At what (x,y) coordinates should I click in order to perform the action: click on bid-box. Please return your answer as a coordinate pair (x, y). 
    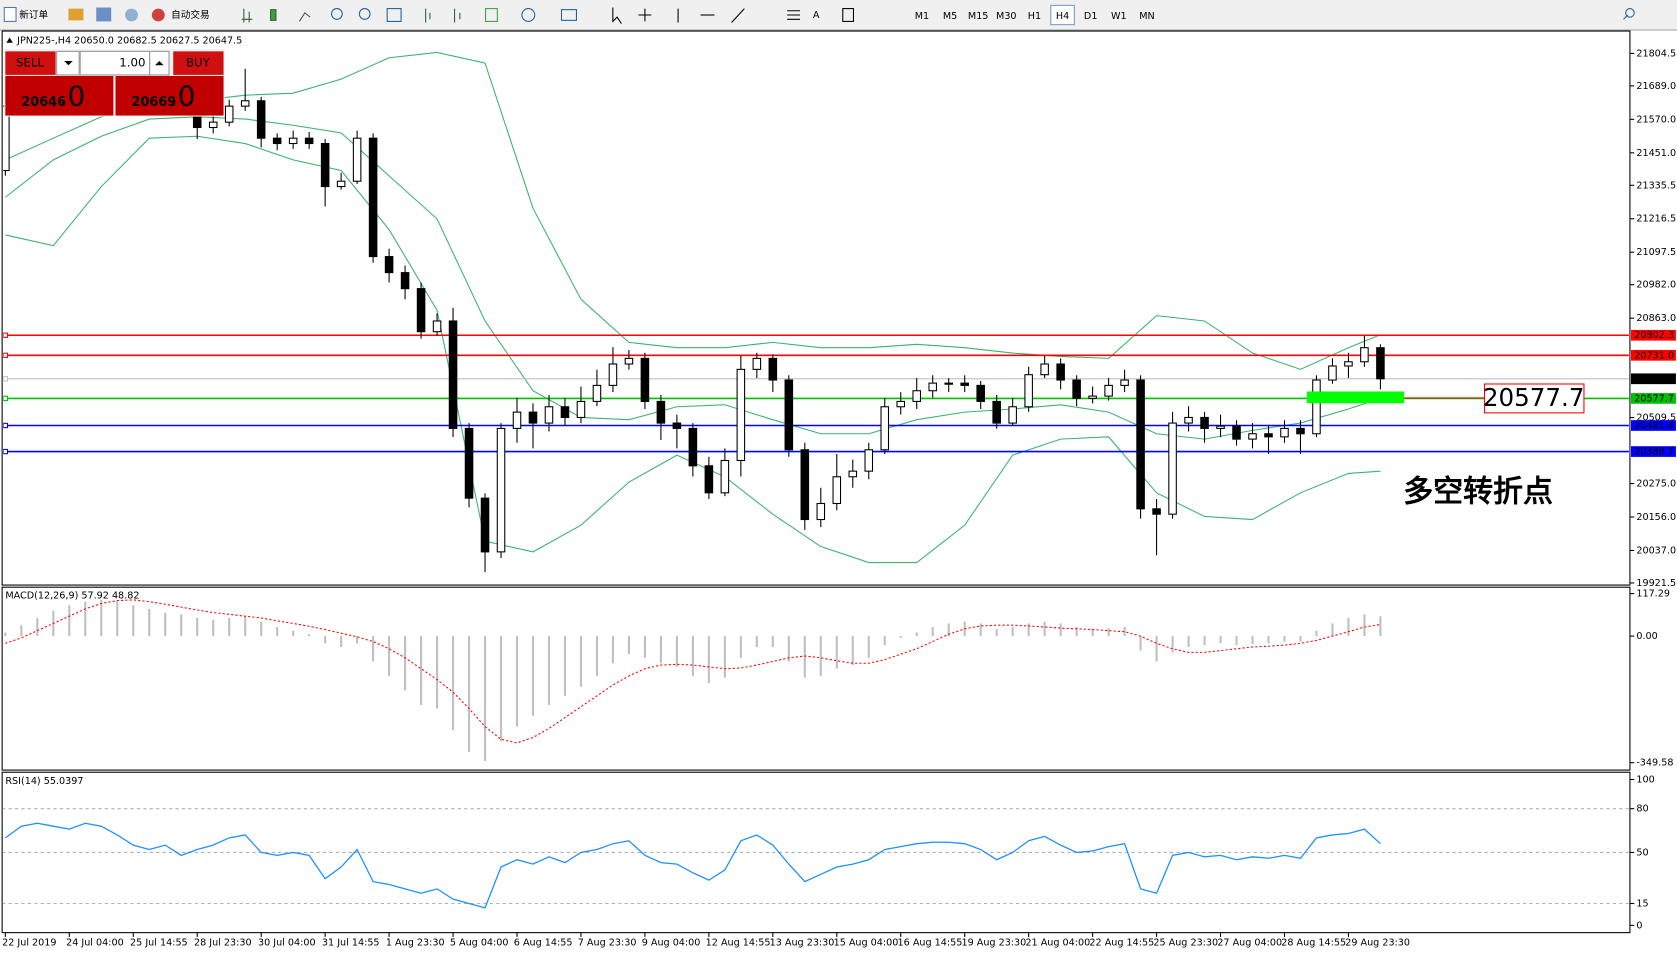
    Looking at the image, I should click on (59, 95).